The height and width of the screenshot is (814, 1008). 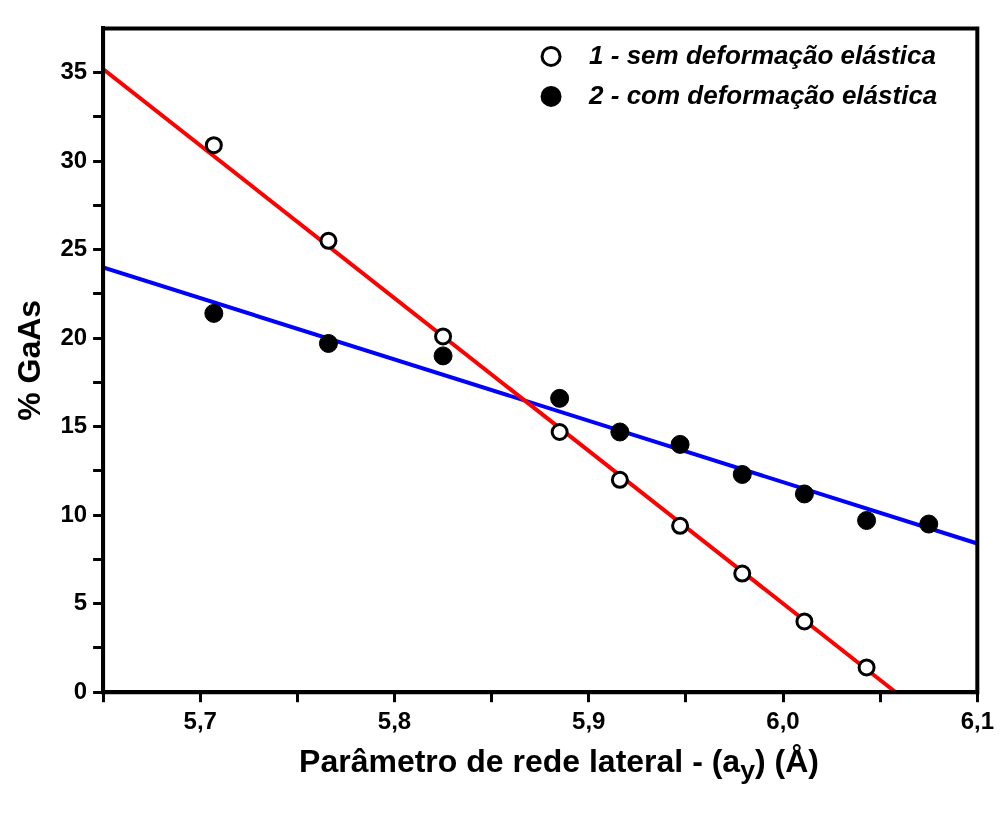 I want to click on x-tick-label: 5,9, so click(x=589, y=721).